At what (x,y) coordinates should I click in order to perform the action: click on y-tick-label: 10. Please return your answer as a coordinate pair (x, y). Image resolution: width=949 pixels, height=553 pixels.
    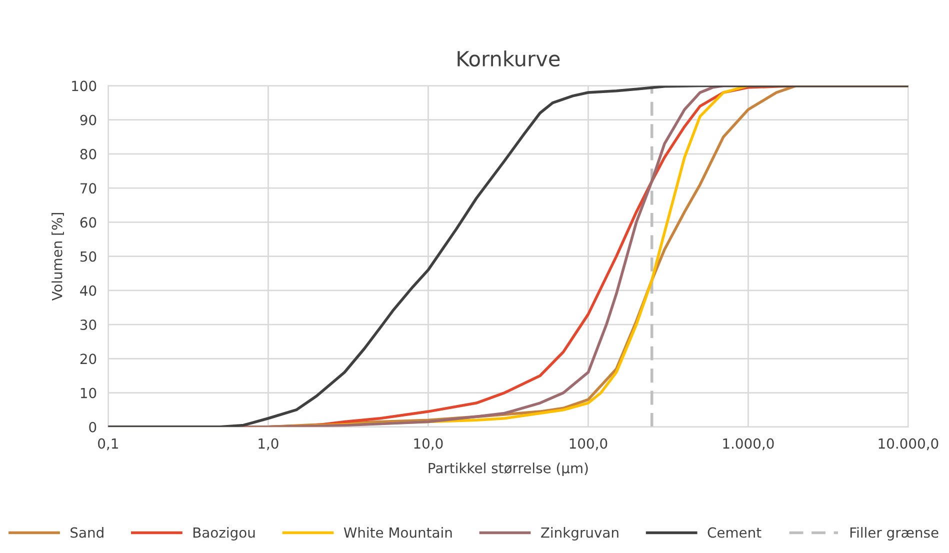
    Looking at the image, I should click on (88, 393).